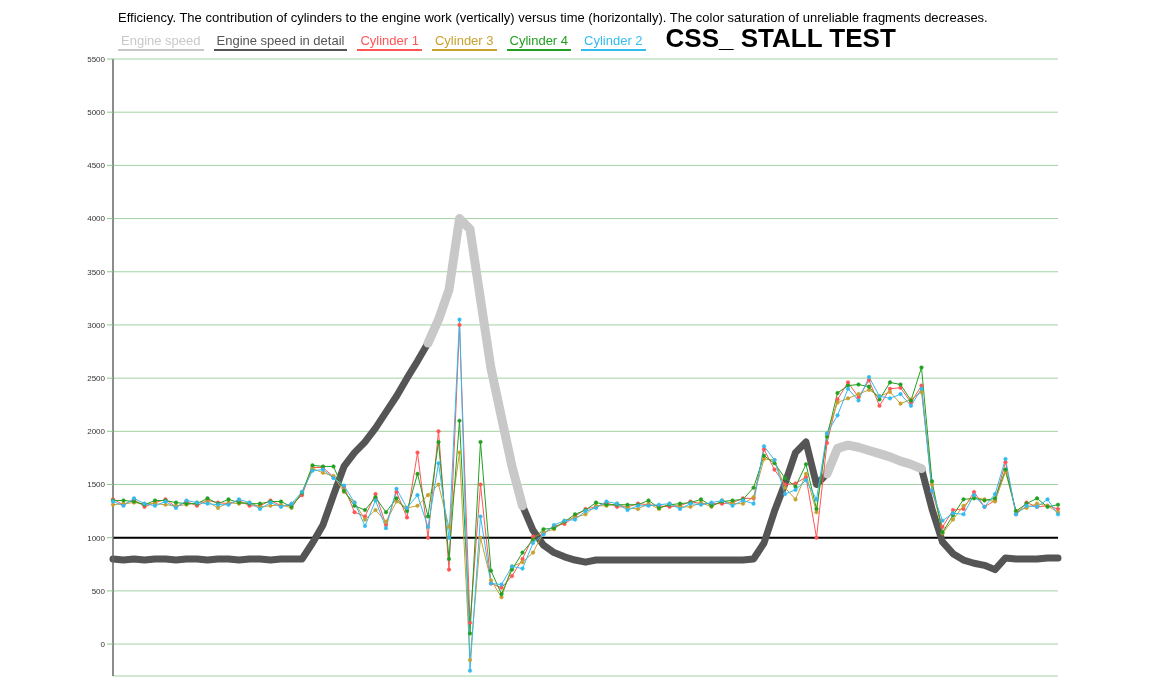 The image size is (1156, 700). Describe the element at coordinates (96, 272) in the screenshot. I see `y-tick-label: 3500` at that location.